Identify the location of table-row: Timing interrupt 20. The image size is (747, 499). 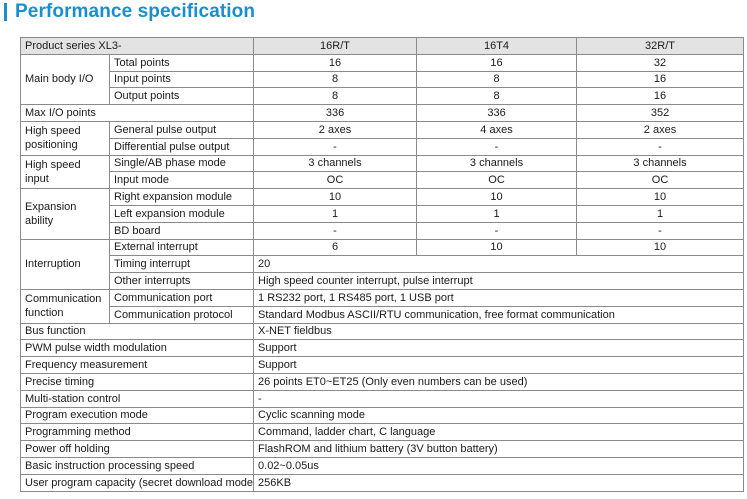
(383, 264).